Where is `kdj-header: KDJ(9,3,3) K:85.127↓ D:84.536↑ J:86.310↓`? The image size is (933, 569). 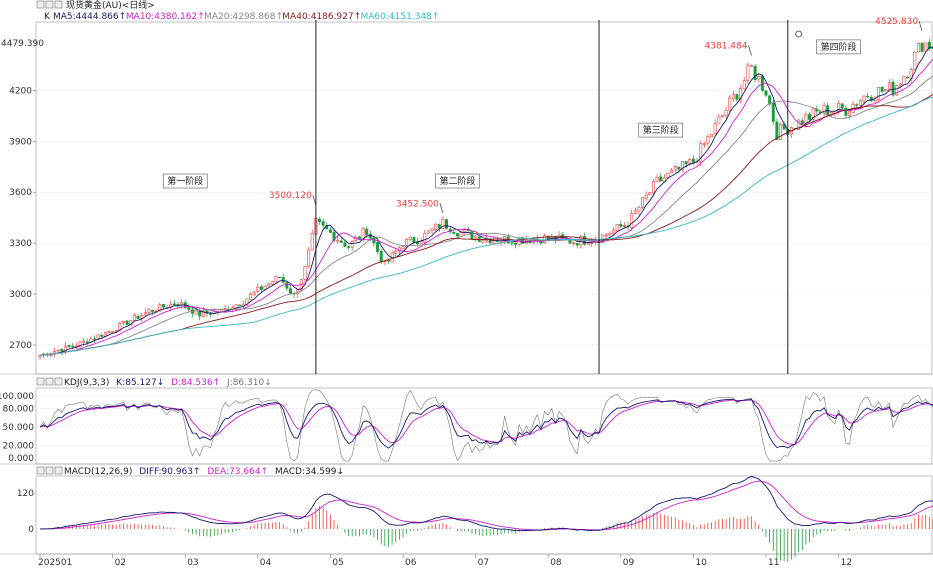 kdj-header: KDJ(9,3,3) K:85.127↓ D:84.536↑ J:86.310↓ is located at coordinates (168, 383).